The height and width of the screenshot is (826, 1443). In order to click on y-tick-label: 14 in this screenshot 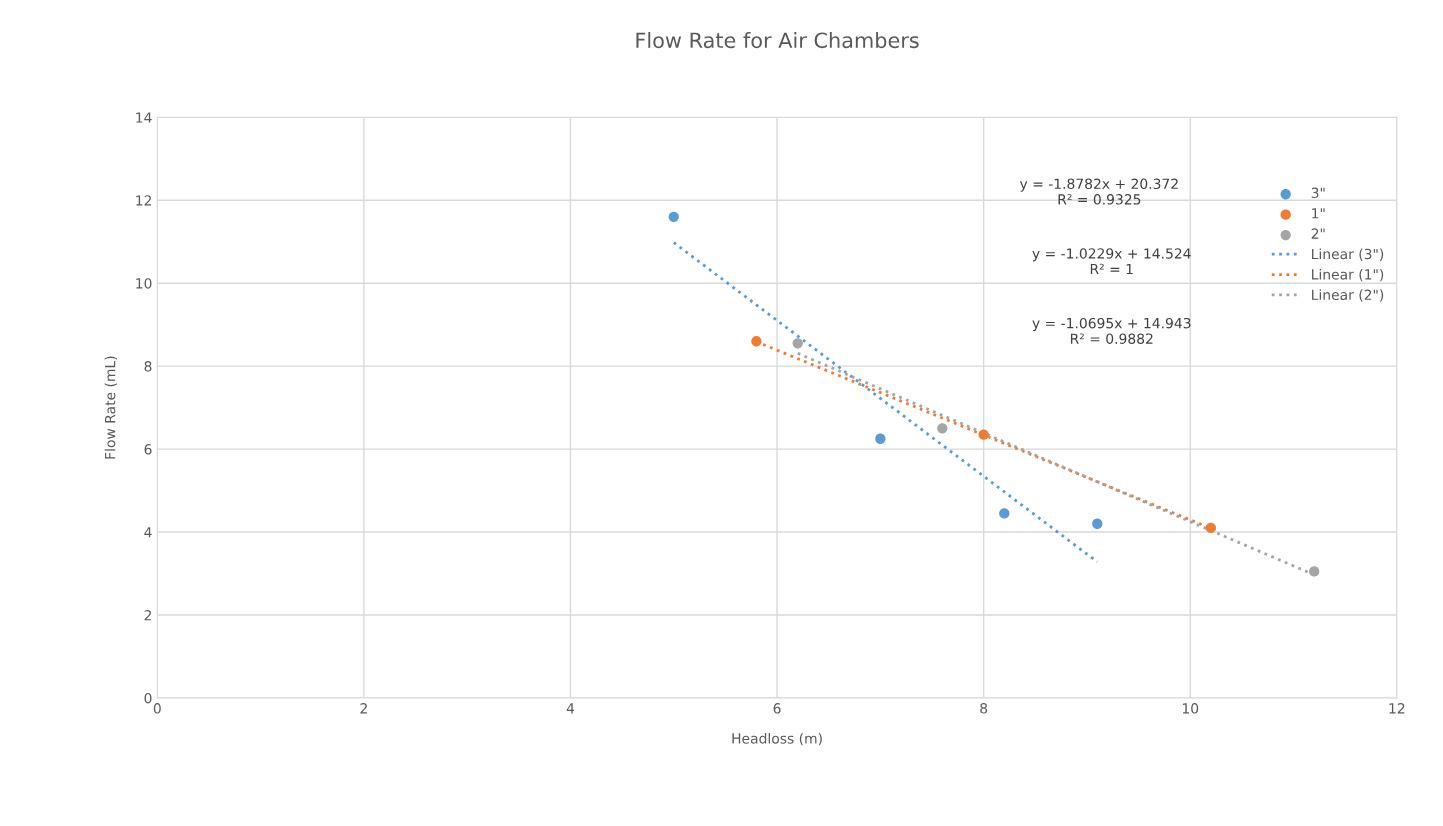, I will do `click(144, 117)`.